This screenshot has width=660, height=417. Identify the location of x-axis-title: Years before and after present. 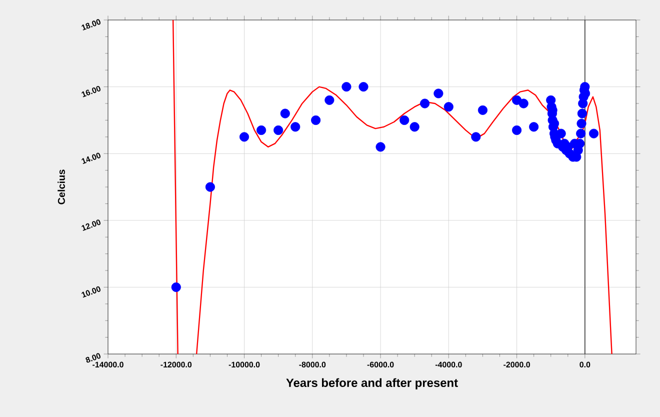
(372, 384).